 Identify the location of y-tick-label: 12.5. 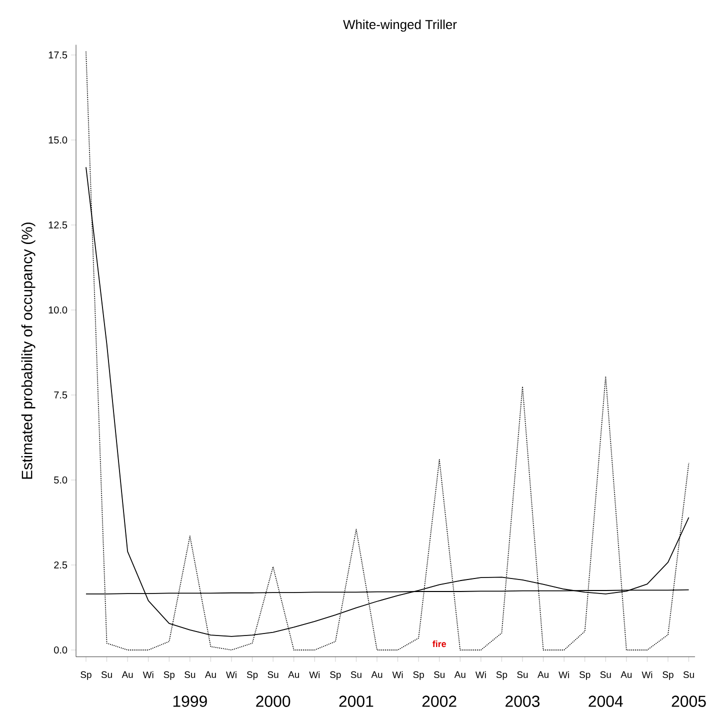
(58, 225).